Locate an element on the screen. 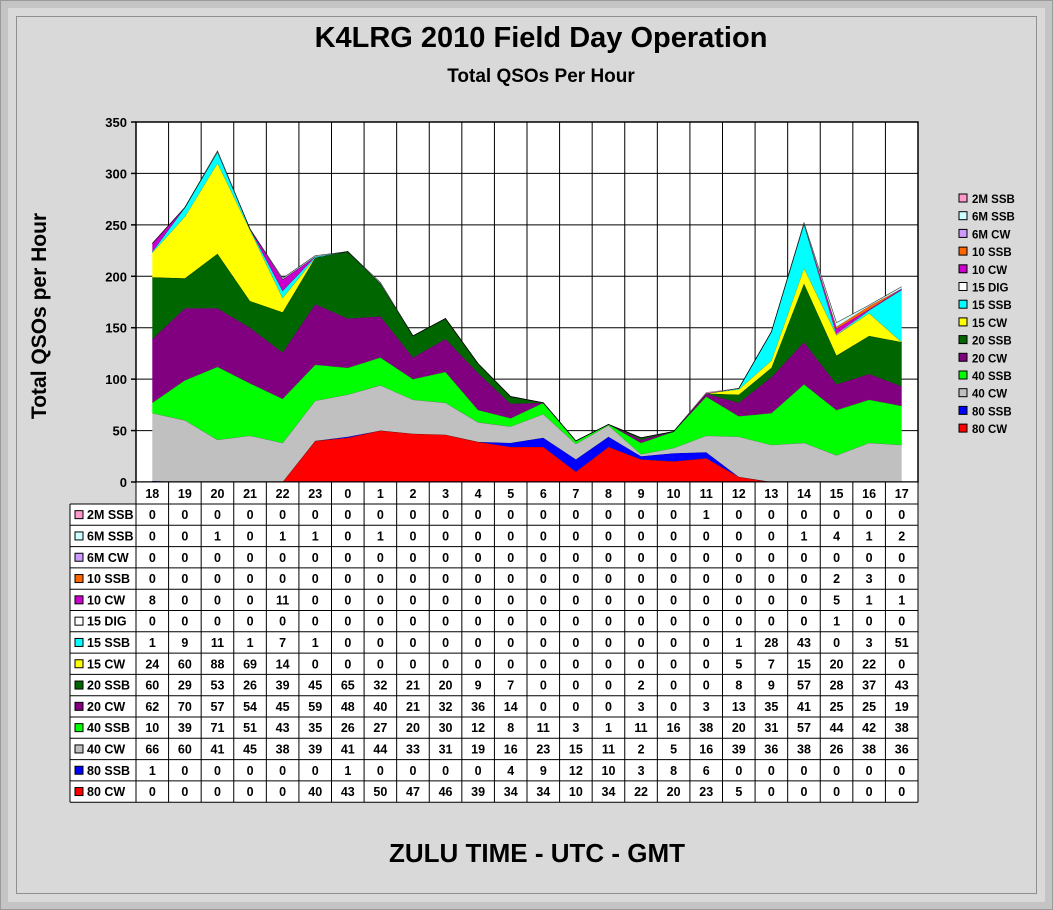 The image size is (1053, 910). legend-label: 40 SSB is located at coordinates (992, 377).